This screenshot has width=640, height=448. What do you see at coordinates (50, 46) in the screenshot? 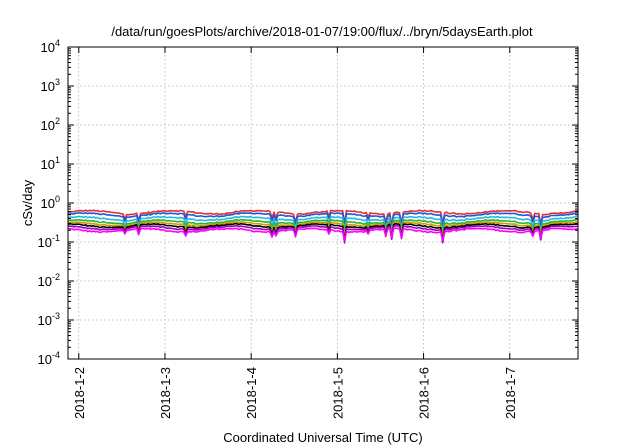
I see `y-tick-label: 10⁴` at bounding box center [50, 46].